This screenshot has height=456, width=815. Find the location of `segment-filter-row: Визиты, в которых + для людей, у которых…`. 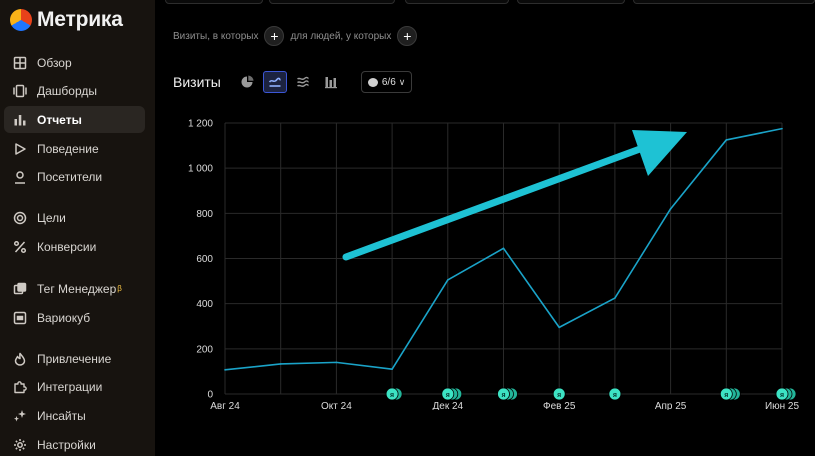

segment-filter-row: Визиты, в которых + для людей, у которых… is located at coordinates (298, 36).